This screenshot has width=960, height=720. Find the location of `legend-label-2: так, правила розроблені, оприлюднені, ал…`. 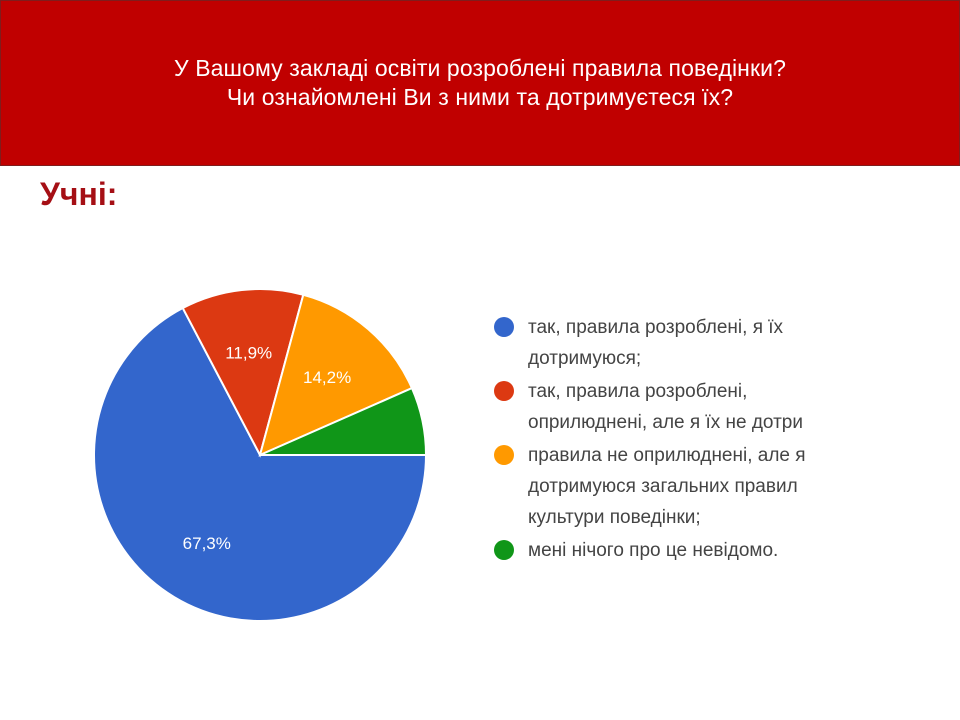

legend-label-2: так, правила розроблені, оприлюднені, ал… is located at coordinates (665, 407).